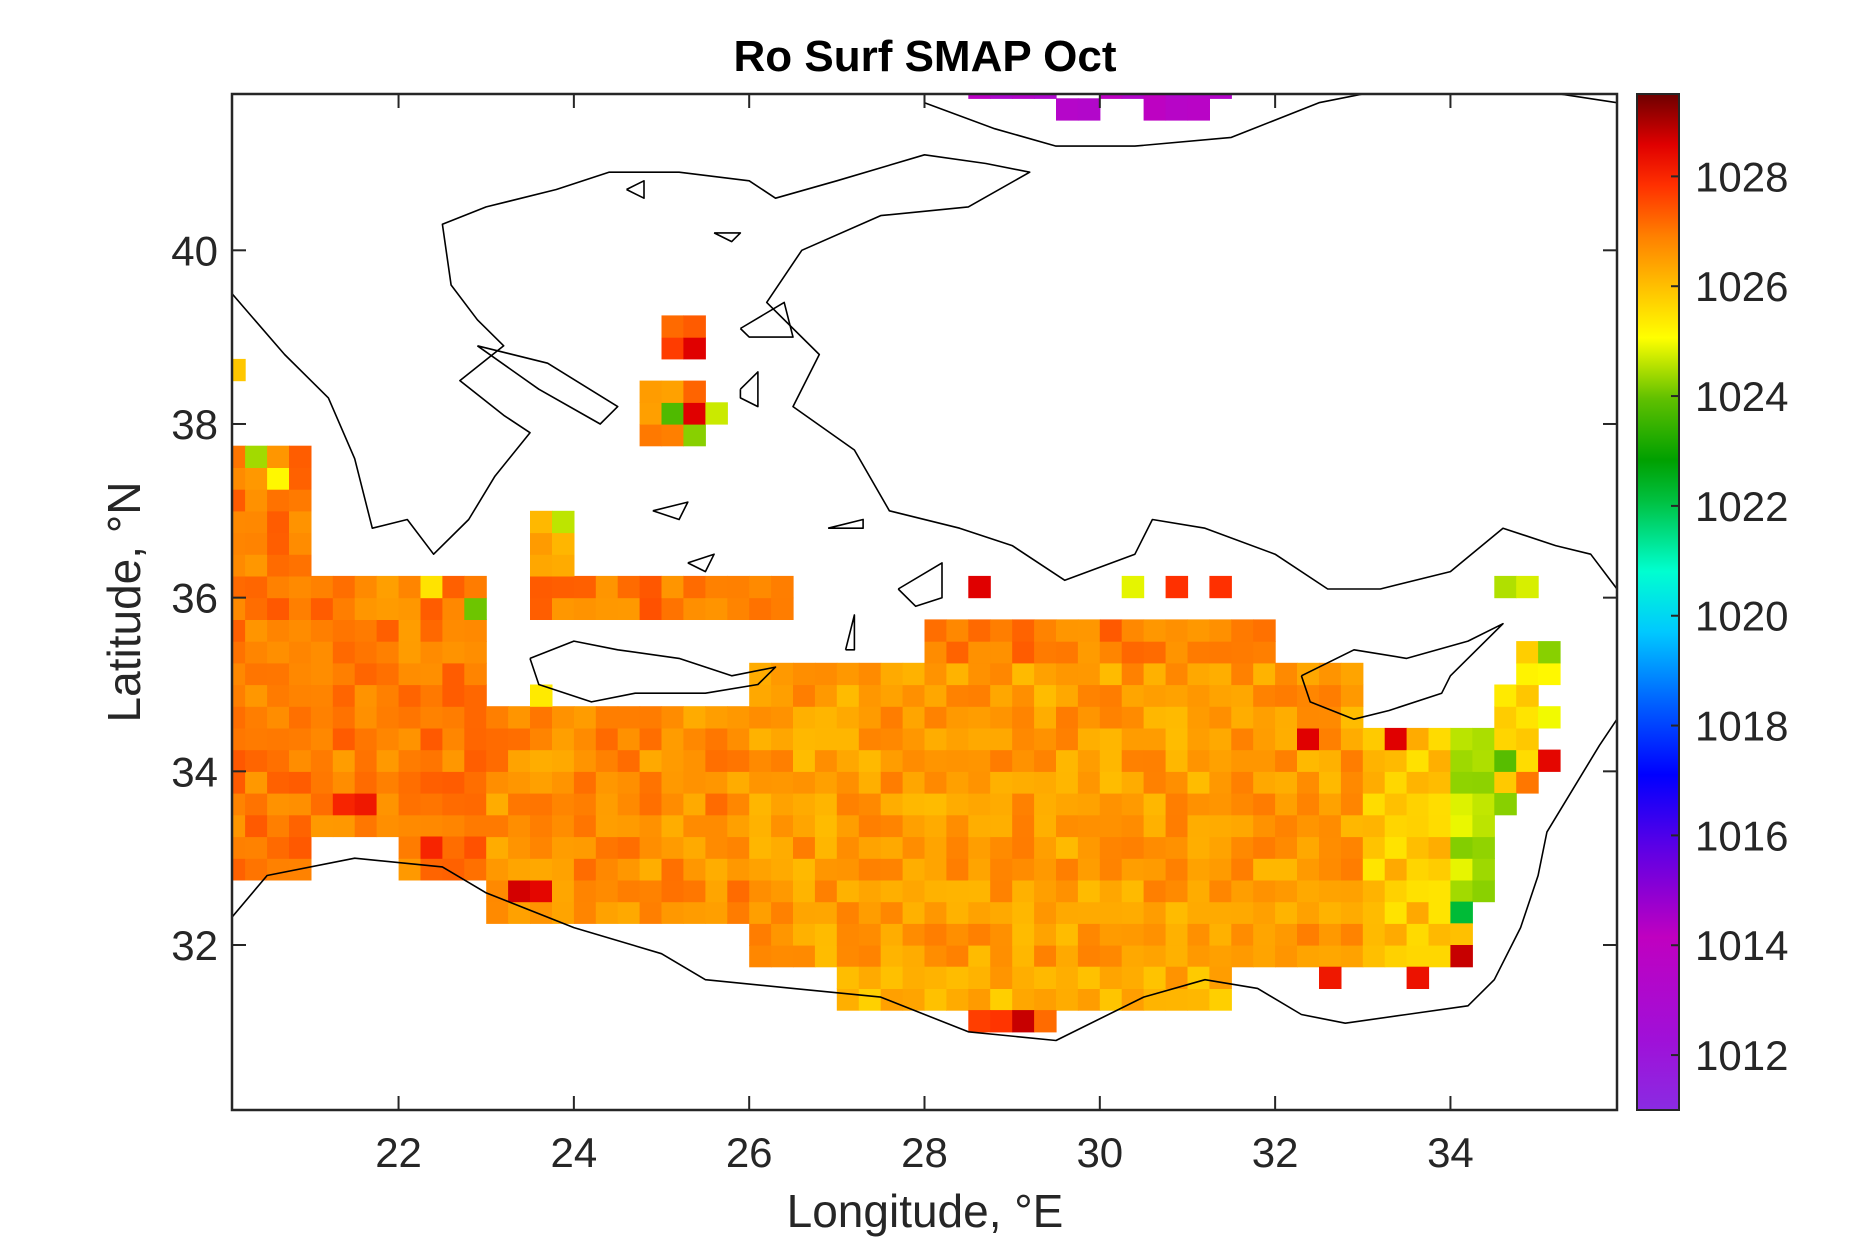 The image size is (1875, 1250). I want to click on colorbar-tick-label: 1024, so click(1741, 396).